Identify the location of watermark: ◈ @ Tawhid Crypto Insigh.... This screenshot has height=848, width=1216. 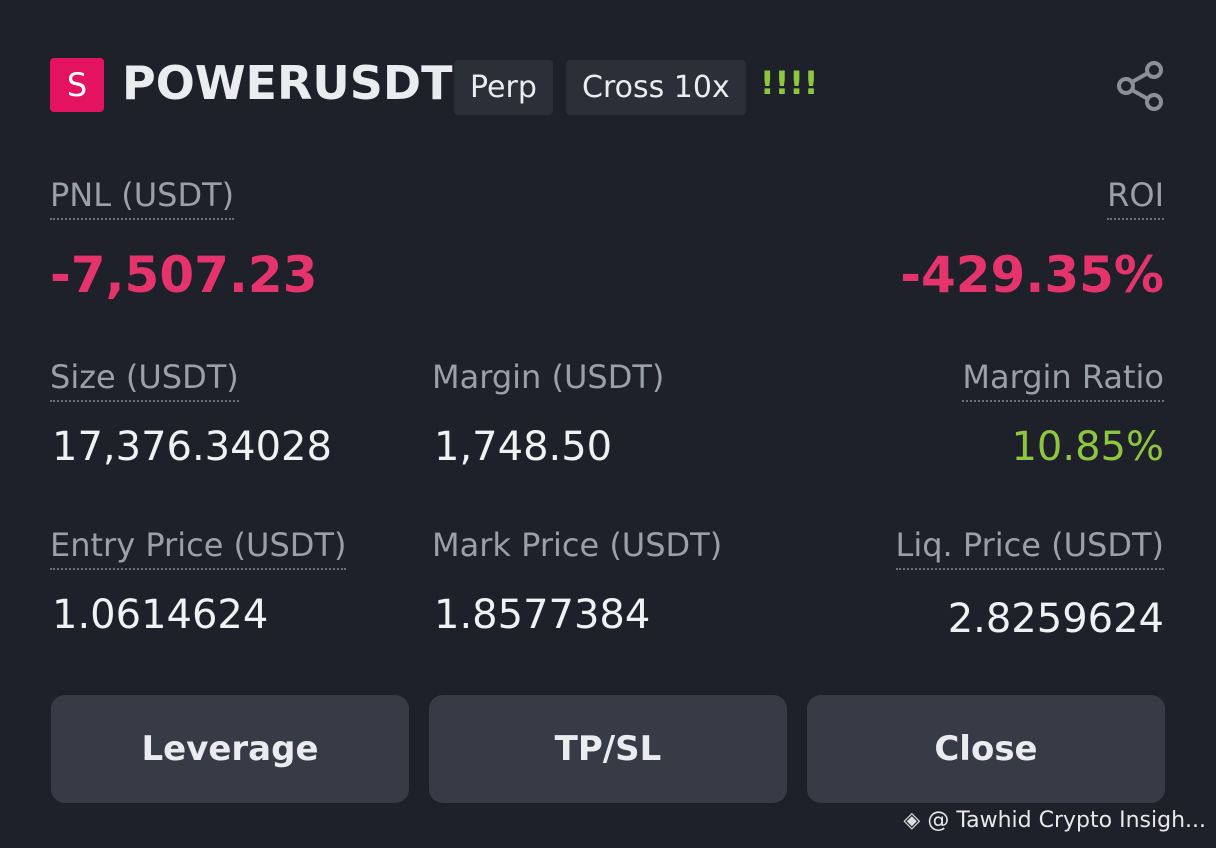
(1054, 820).